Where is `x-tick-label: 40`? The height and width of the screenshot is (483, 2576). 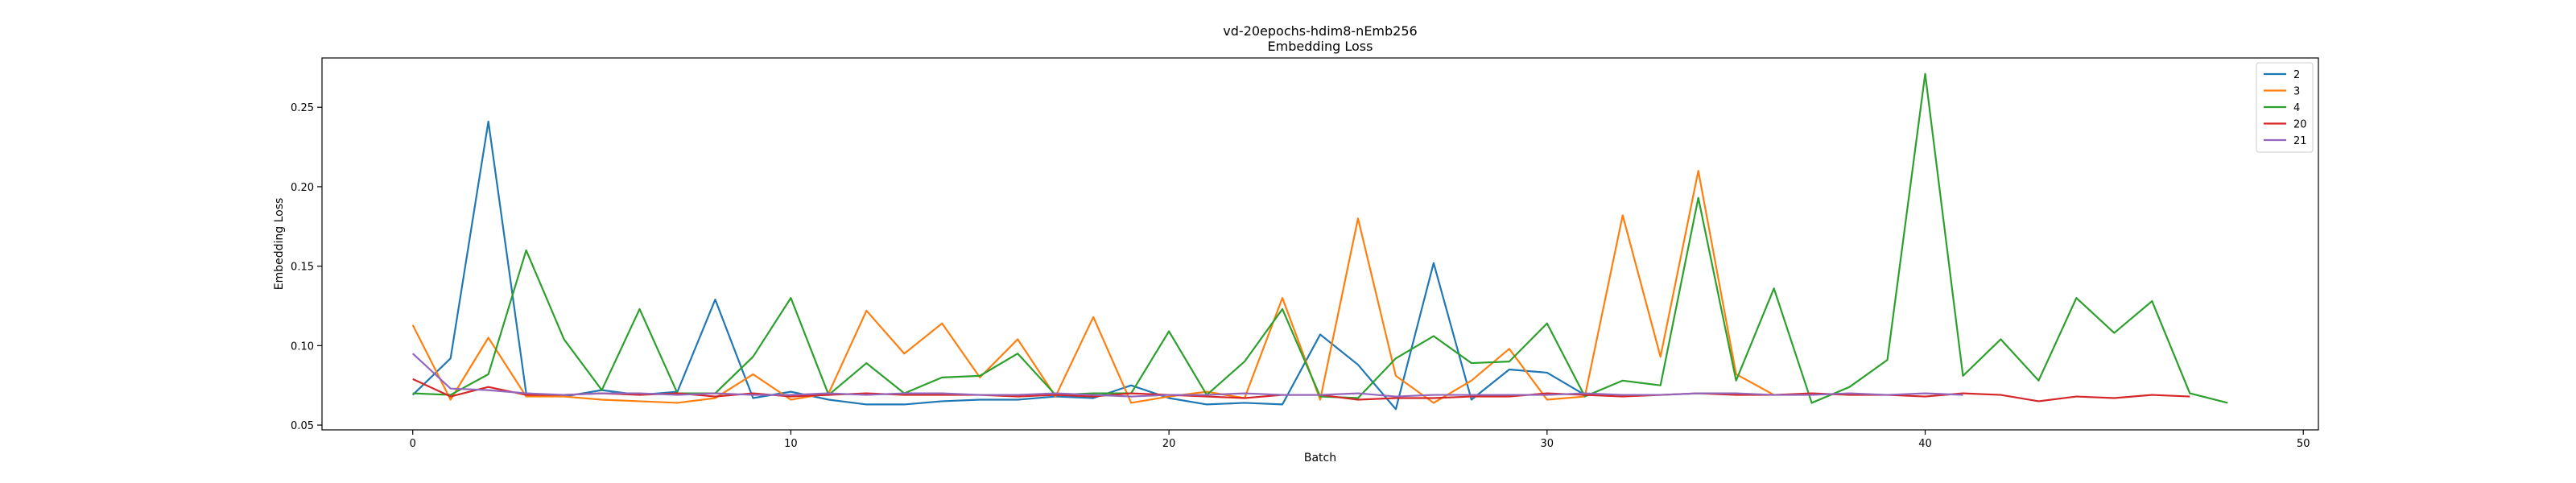 x-tick-label: 40 is located at coordinates (1925, 444).